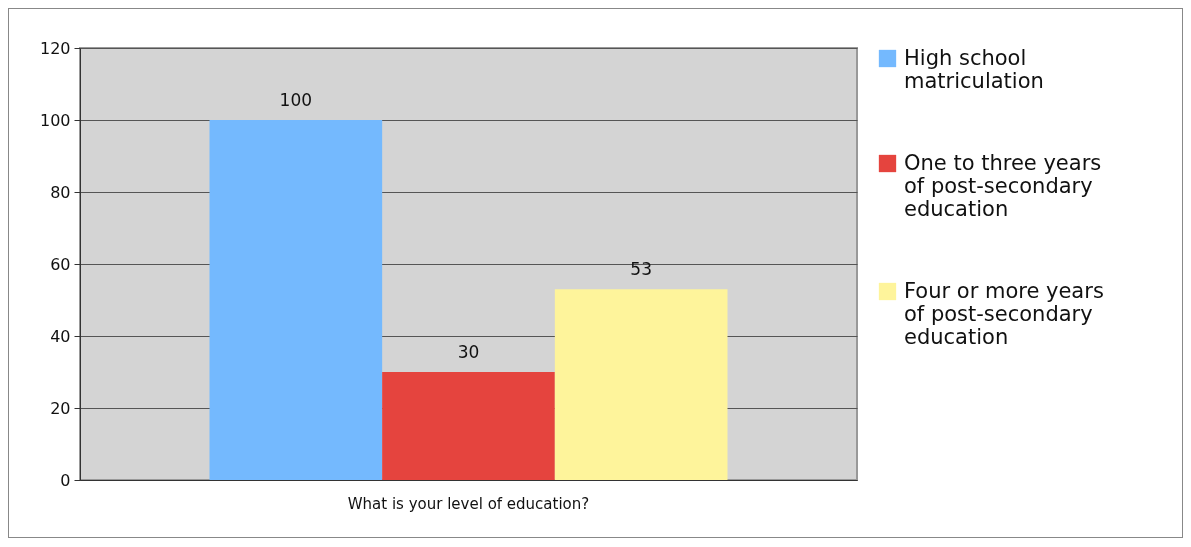  Describe the element at coordinates (1004, 313) in the screenshot. I see `legend-label: Four or more years of post-secondary education` at that location.